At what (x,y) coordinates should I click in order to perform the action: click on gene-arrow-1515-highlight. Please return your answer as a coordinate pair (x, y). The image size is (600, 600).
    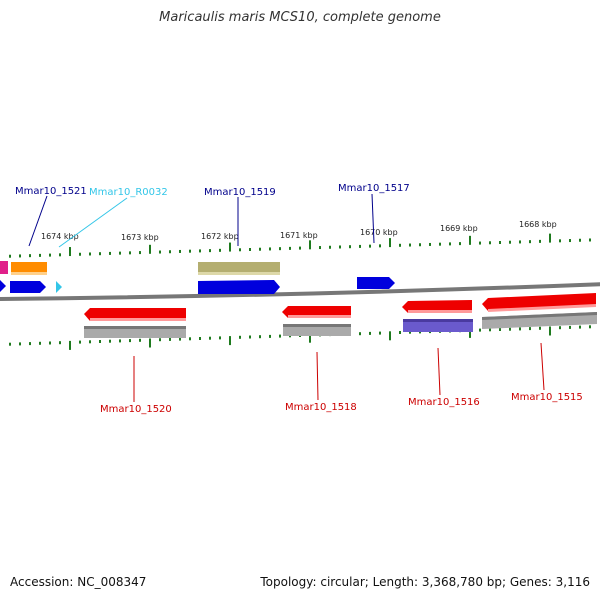
    Looking at the image, I should click on (542, 308).